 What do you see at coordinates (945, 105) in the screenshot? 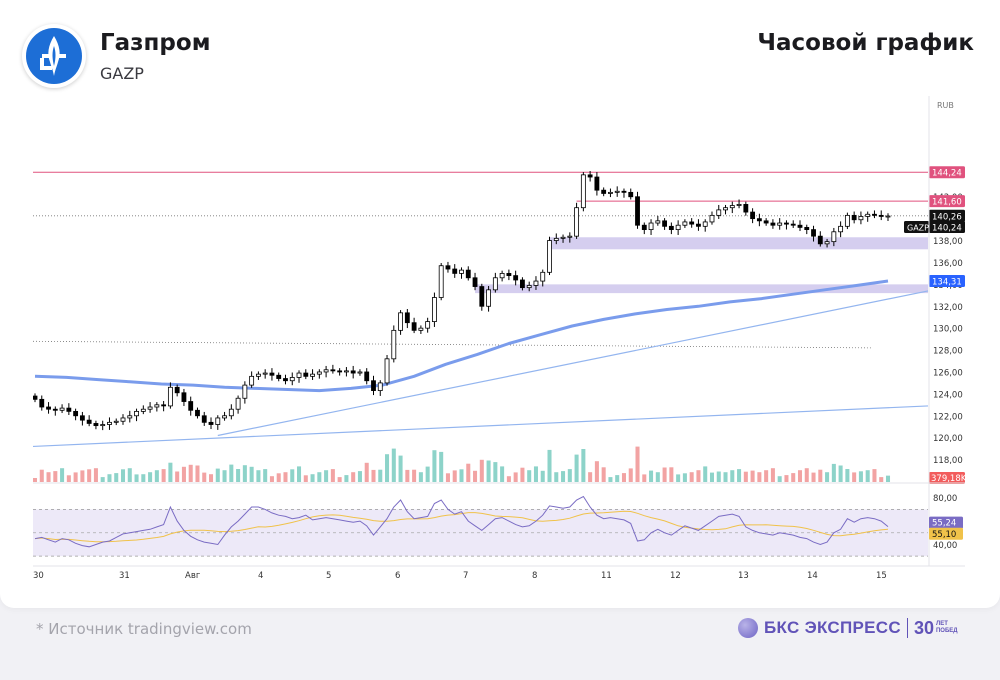
I see `currency-label: RUB` at bounding box center [945, 105].